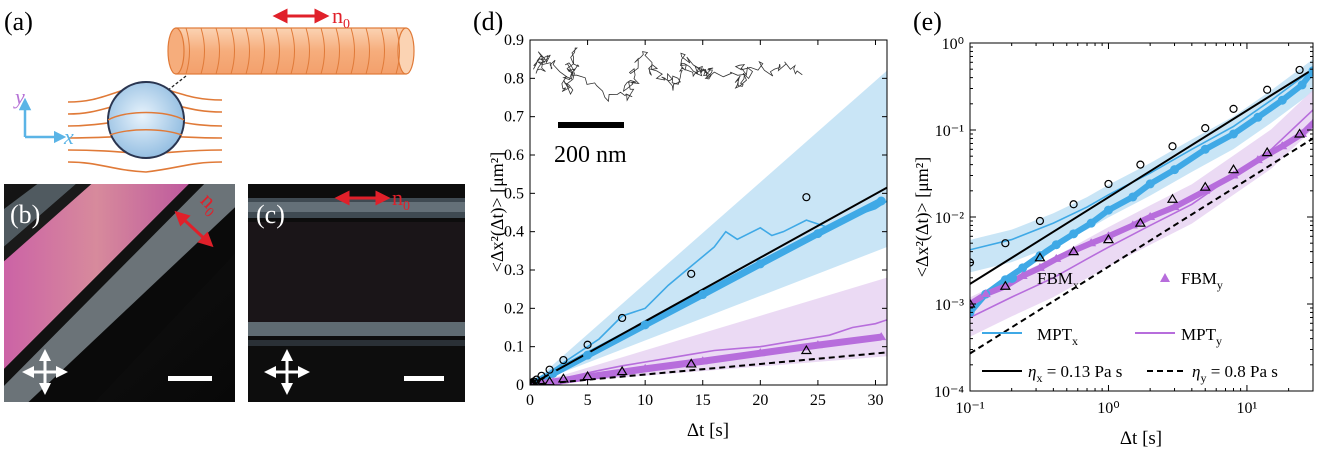 The image size is (1328, 449). Describe the element at coordinates (1201, 336) in the screenshot. I see `legend-mpty: MPTy` at that location.